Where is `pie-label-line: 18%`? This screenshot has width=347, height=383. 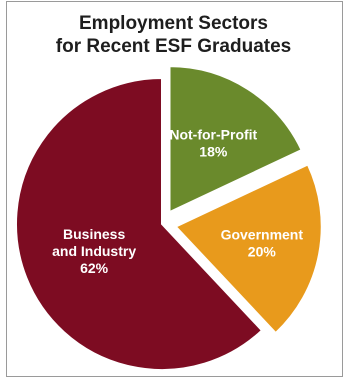 pie-label-line: 18% is located at coordinates (213, 152).